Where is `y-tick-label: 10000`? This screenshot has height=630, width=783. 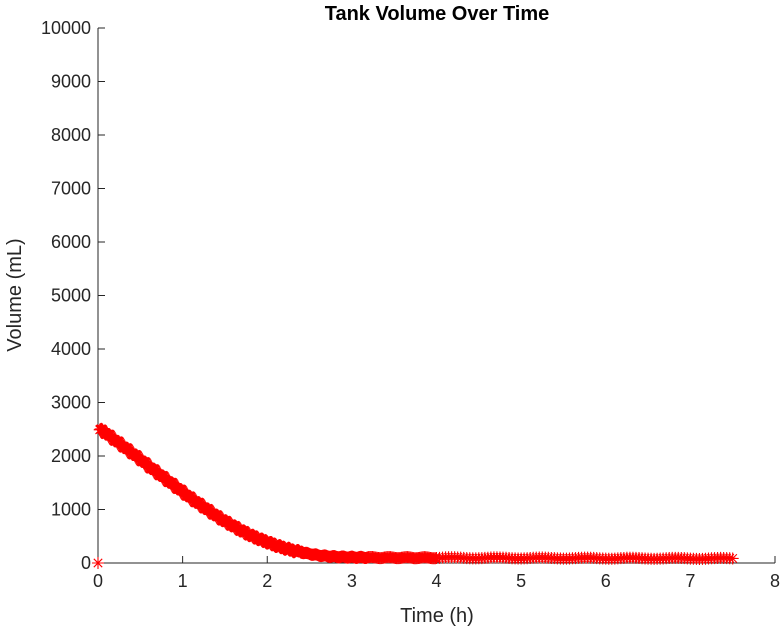 y-tick-label: 10000 is located at coordinates (66, 28).